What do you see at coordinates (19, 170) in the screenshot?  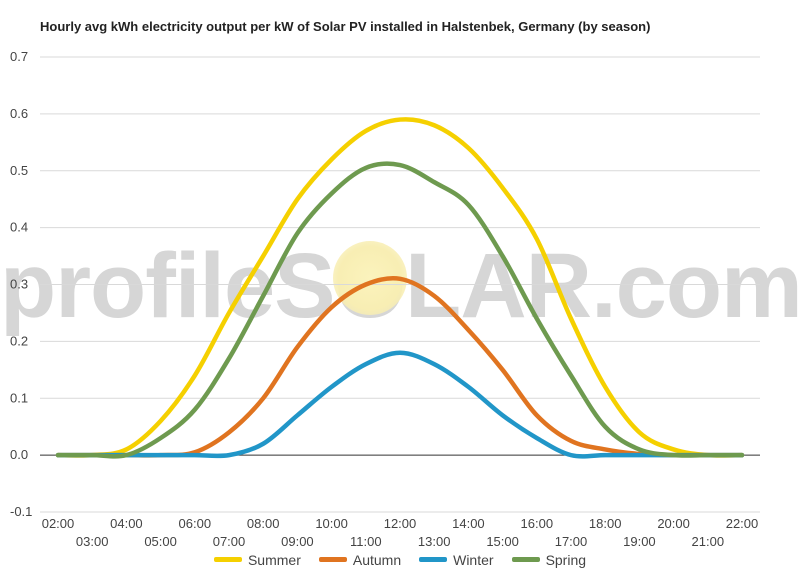 I see `y-tick-label: 0.5` at bounding box center [19, 170].